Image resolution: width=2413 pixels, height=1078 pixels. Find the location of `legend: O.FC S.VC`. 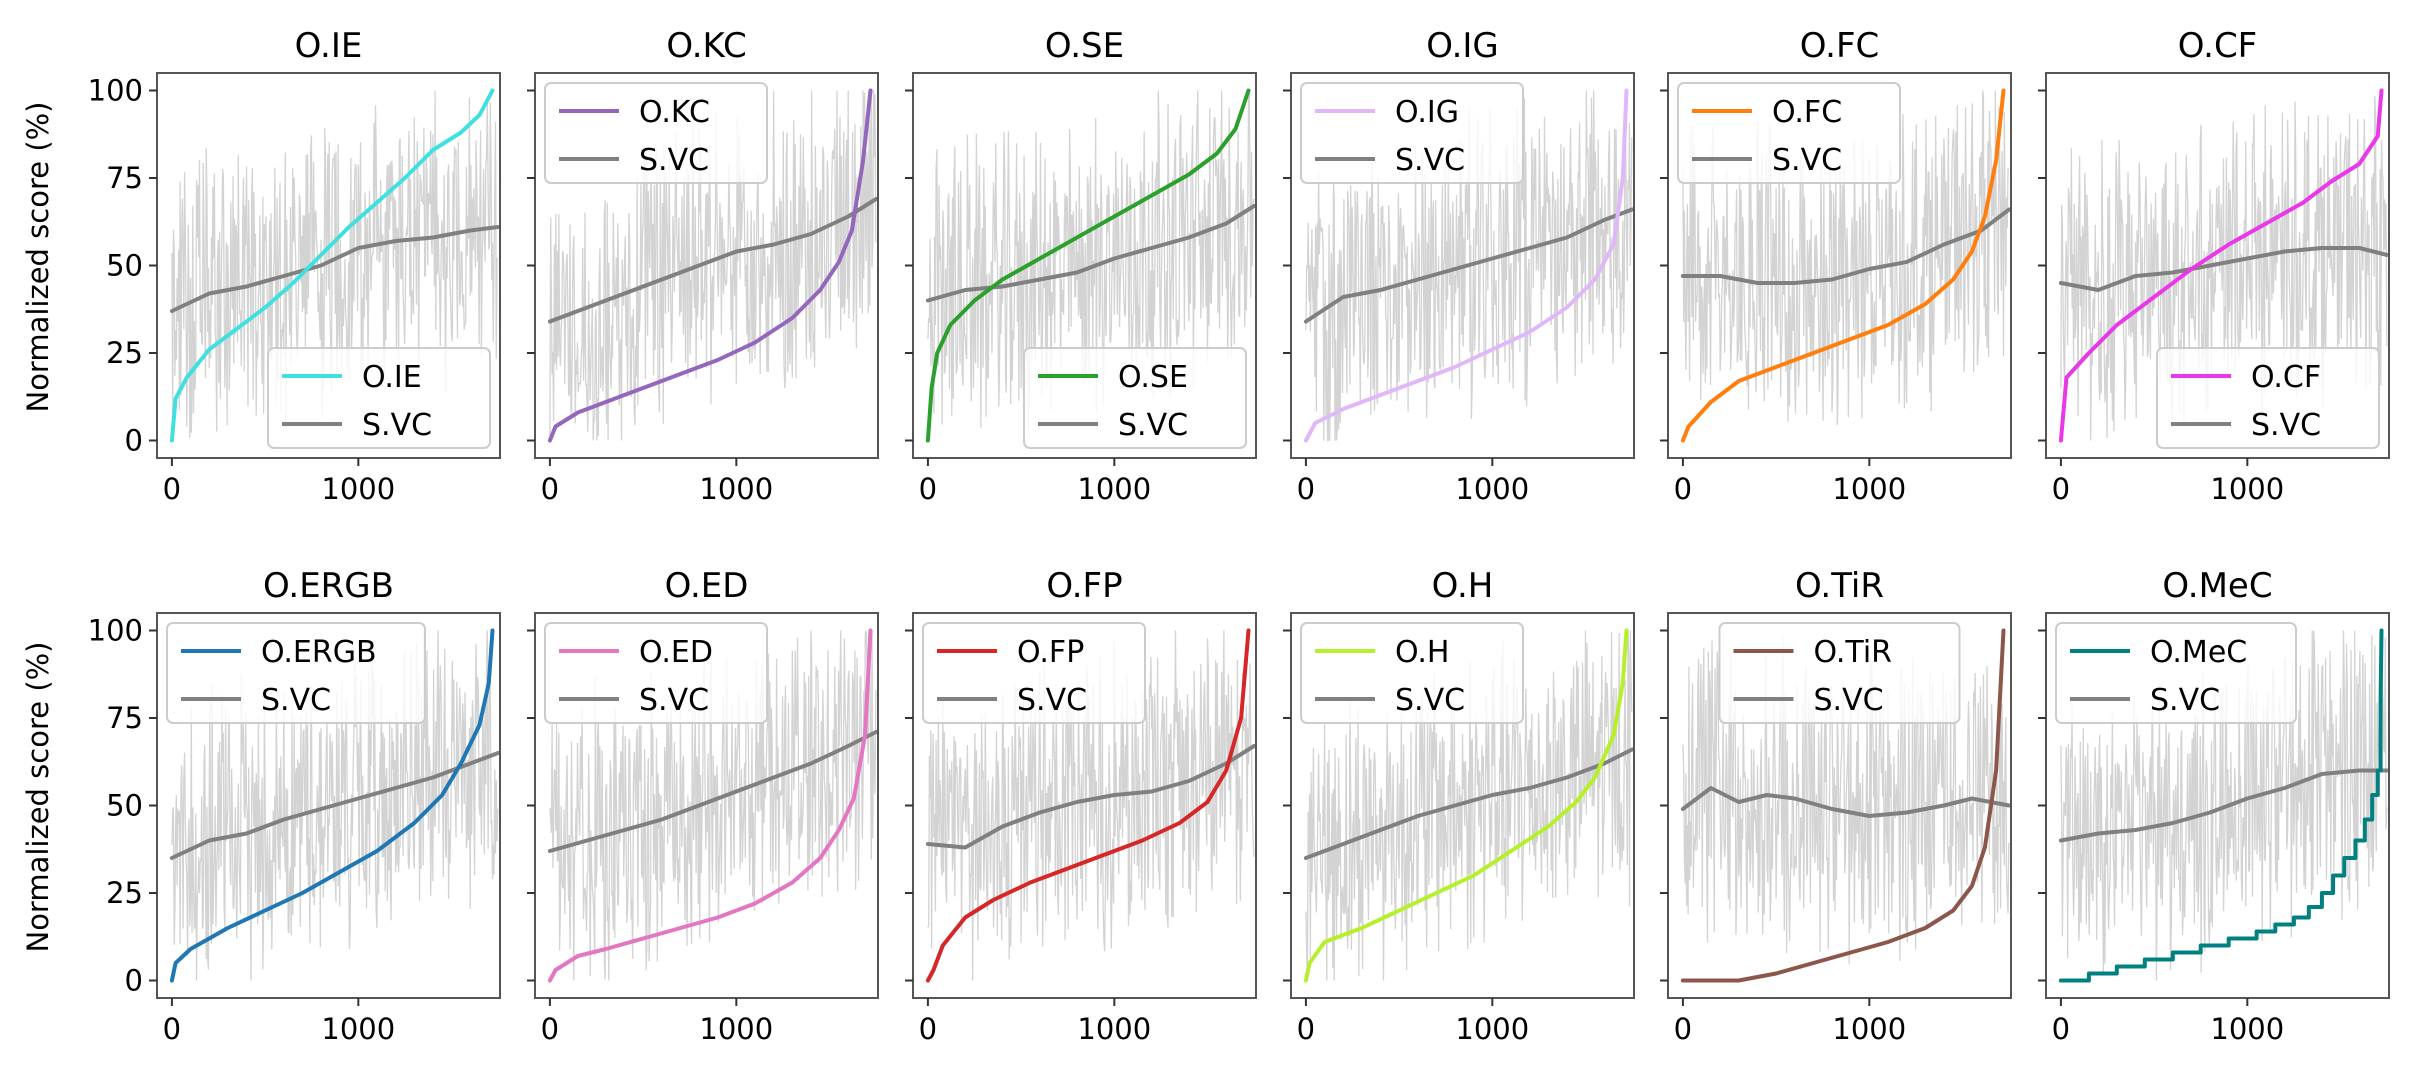

legend: O.FC S.VC is located at coordinates (1789, 133).